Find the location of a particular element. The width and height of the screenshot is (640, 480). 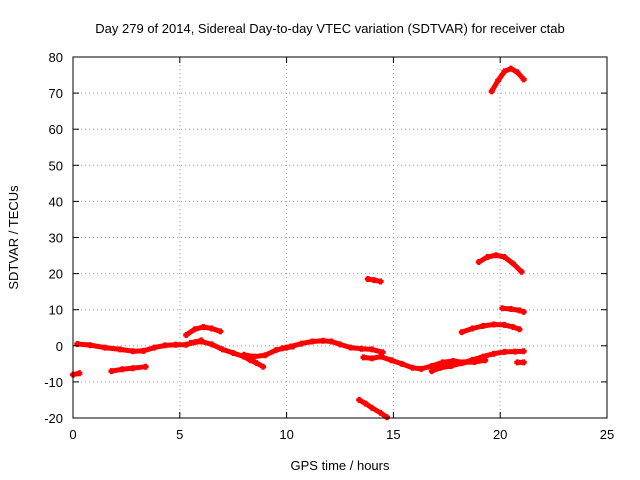

x-tick-label: 5 is located at coordinates (179, 434).